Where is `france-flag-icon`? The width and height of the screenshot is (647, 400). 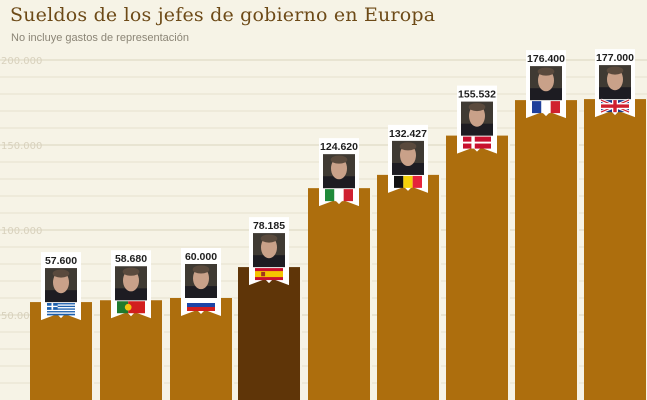
france-flag-icon is located at coordinates (546, 107).